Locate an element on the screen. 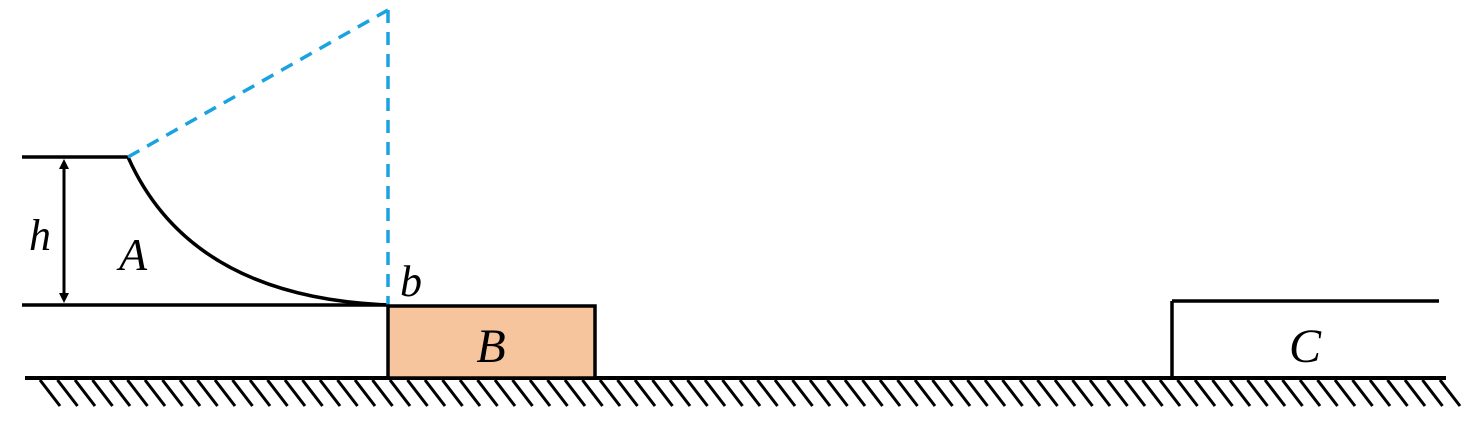  label-block-b: B is located at coordinates (490, 346).